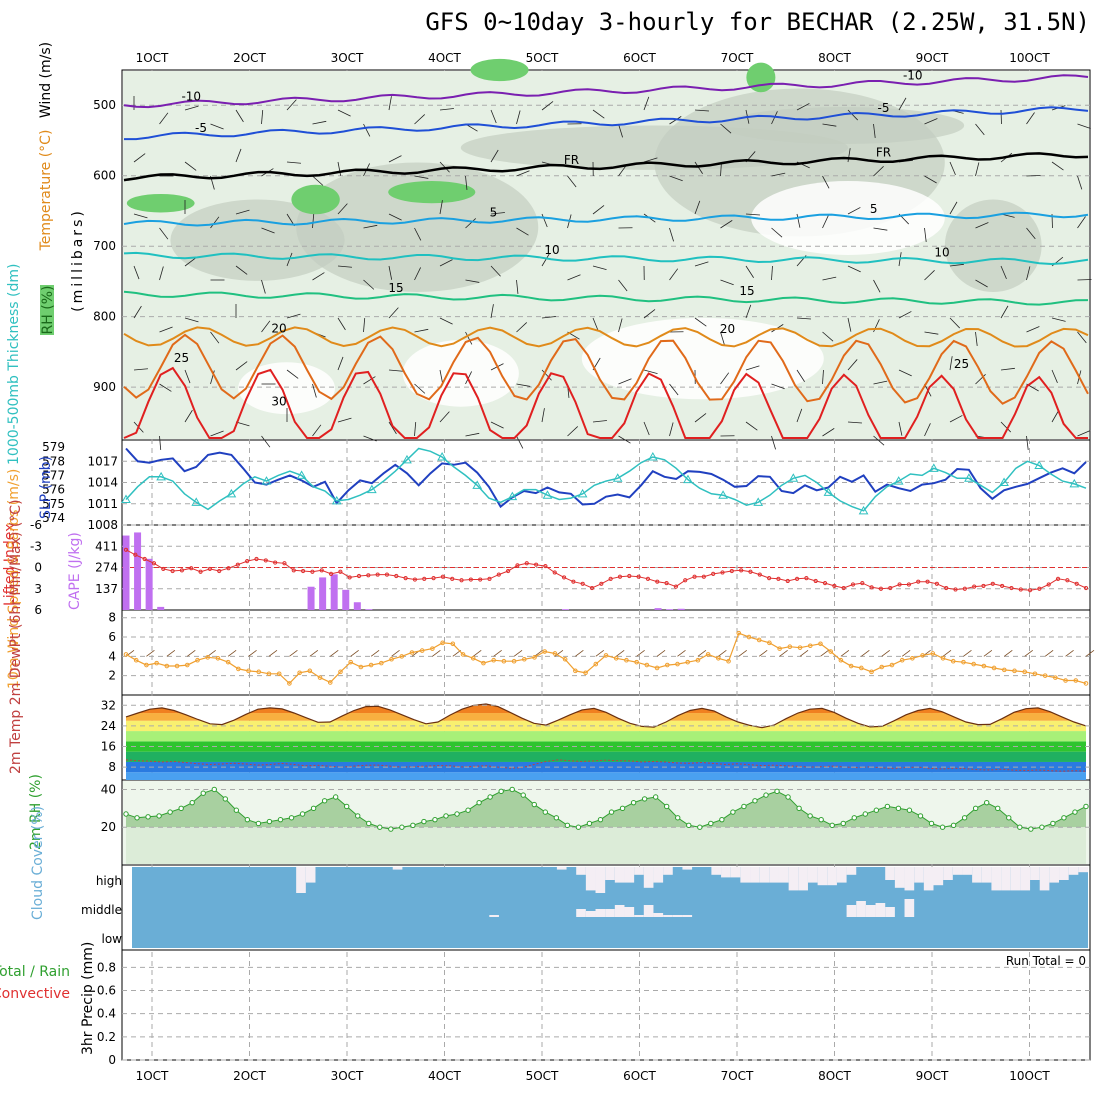  Describe the element at coordinates (36, 812) in the screenshot. I see `rh2m-axis-label: 2m RH (%)` at that location.